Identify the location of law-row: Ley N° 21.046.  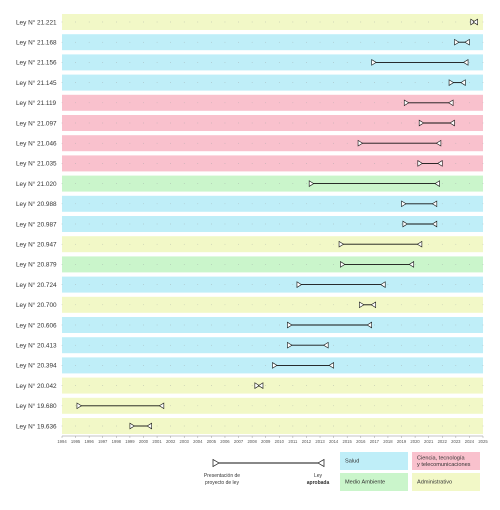
(250, 143).